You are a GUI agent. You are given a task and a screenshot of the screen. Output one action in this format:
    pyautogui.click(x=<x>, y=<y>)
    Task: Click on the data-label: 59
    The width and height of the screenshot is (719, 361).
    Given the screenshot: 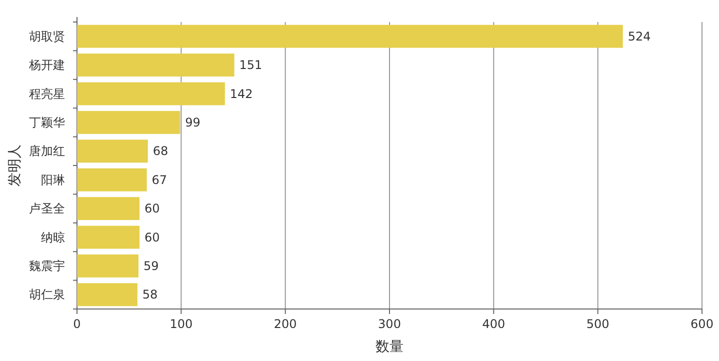 What is the action you would take?
    pyautogui.click(x=151, y=265)
    